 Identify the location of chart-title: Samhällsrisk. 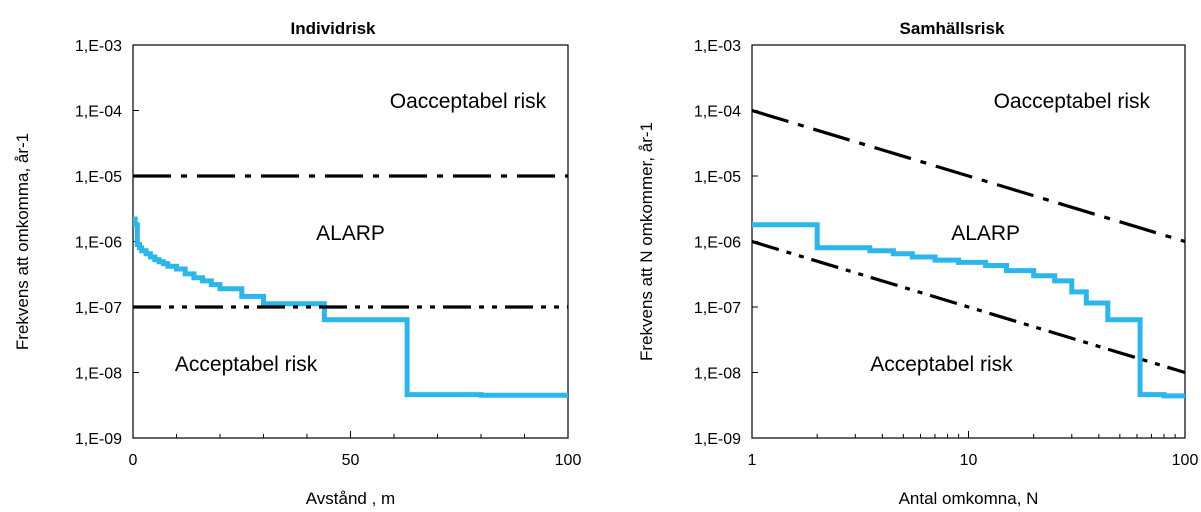
(952, 28).